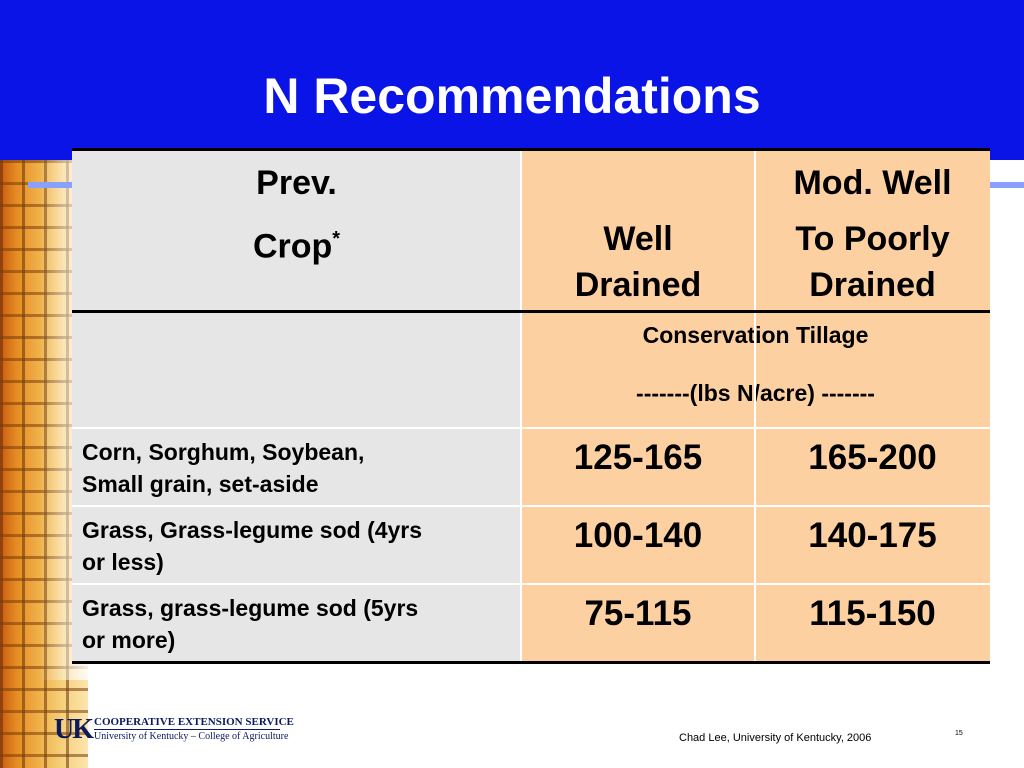 This screenshot has width=1024, height=768. I want to click on header-drained-label-2: Drained, so click(872, 285).